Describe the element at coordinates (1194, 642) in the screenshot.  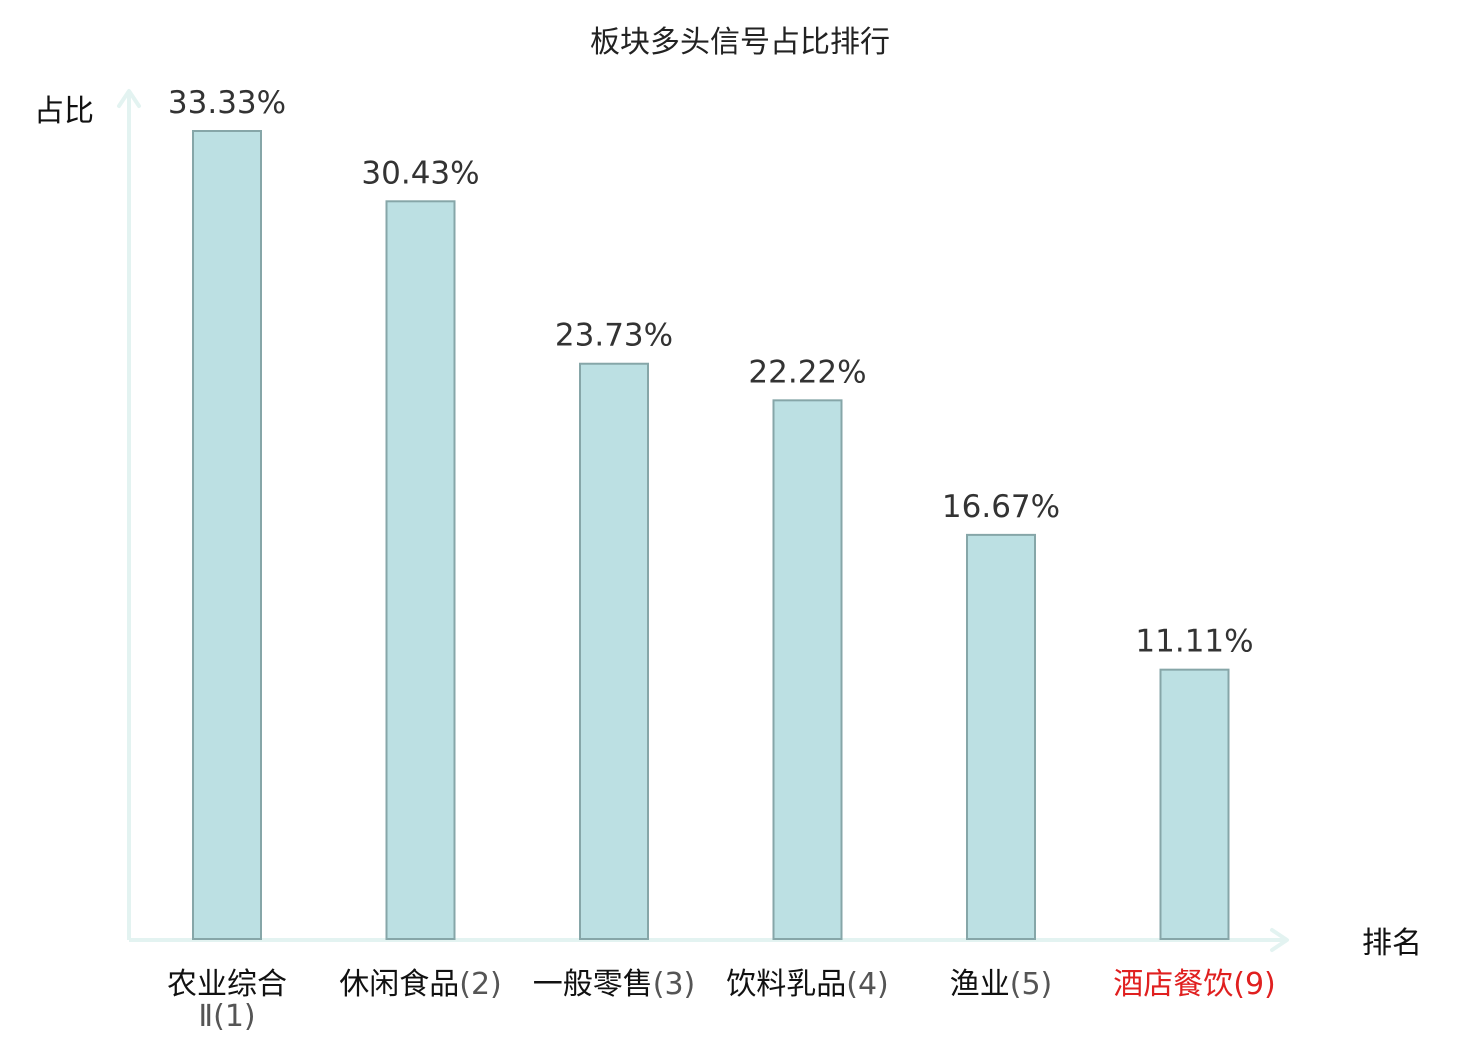
I see `value-label: 11.11%` at that location.